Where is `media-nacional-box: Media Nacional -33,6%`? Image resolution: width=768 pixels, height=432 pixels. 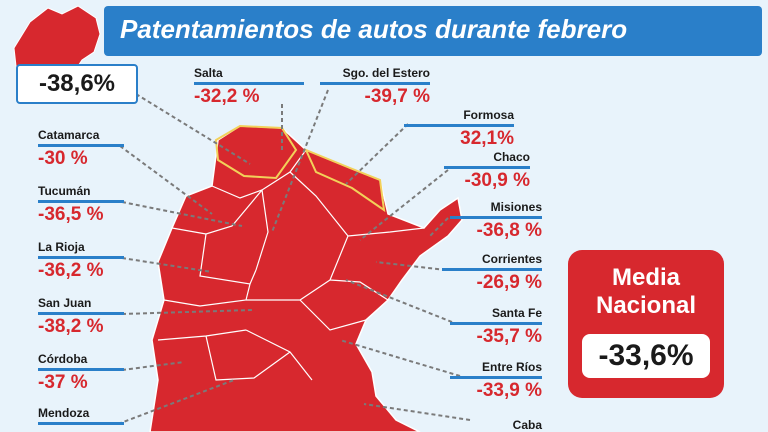 media-nacional-box: Media Nacional -33,6% is located at coordinates (646, 324).